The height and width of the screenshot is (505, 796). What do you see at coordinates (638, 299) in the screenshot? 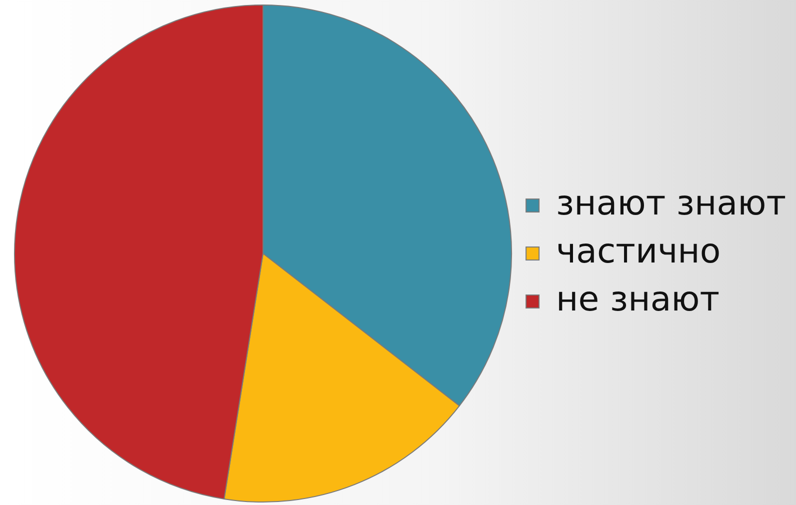
I see `legend-label: не знают` at bounding box center [638, 299].